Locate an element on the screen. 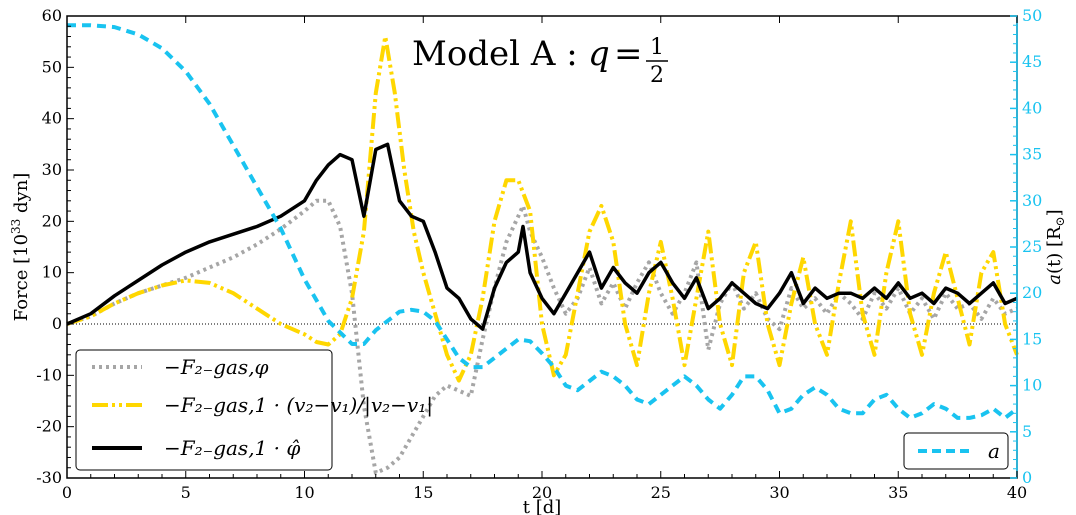  legend-label-black: −F₂₋gas,1 · φ̂ is located at coordinates (232, 448).